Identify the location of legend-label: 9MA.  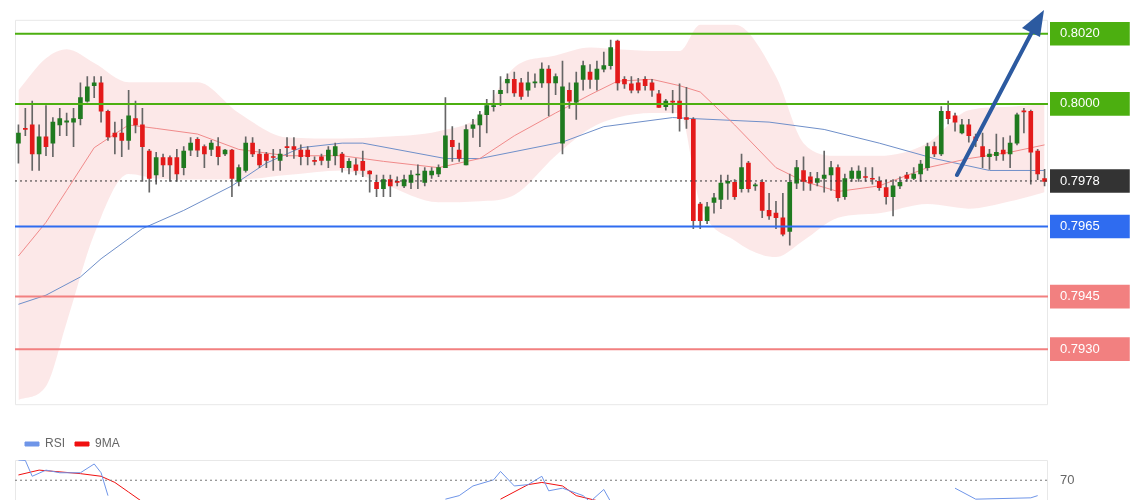
(107, 443).